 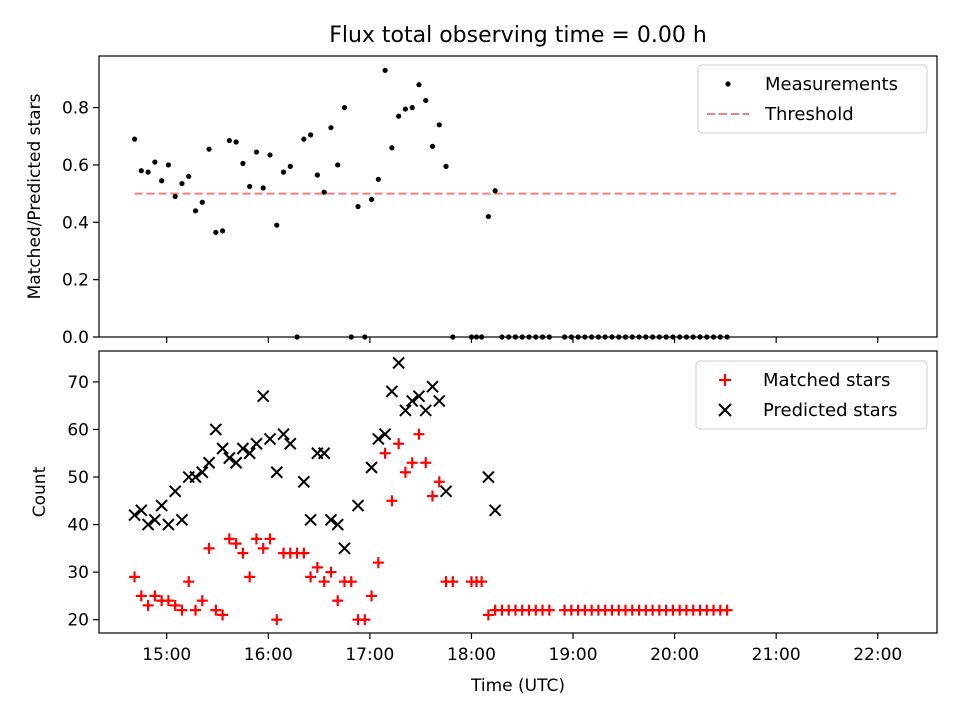 I want to click on bottom-y-axis-label: Count, so click(x=40, y=491).